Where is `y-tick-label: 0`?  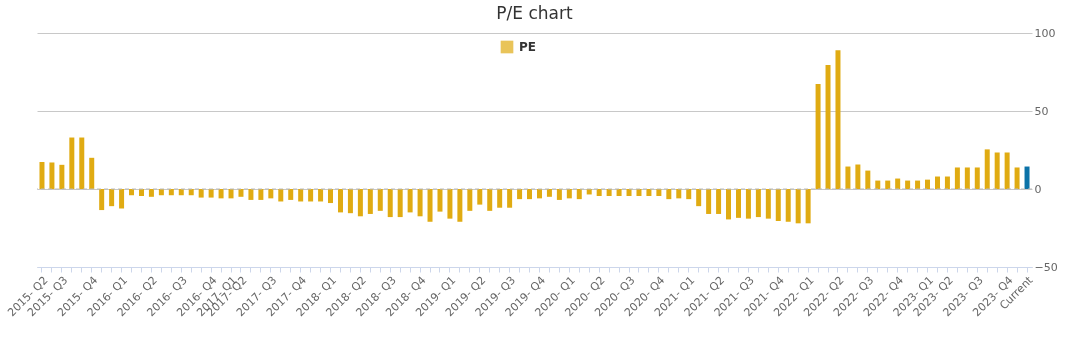 y-tick-label: 0 is located at coordinates (1038, 189).